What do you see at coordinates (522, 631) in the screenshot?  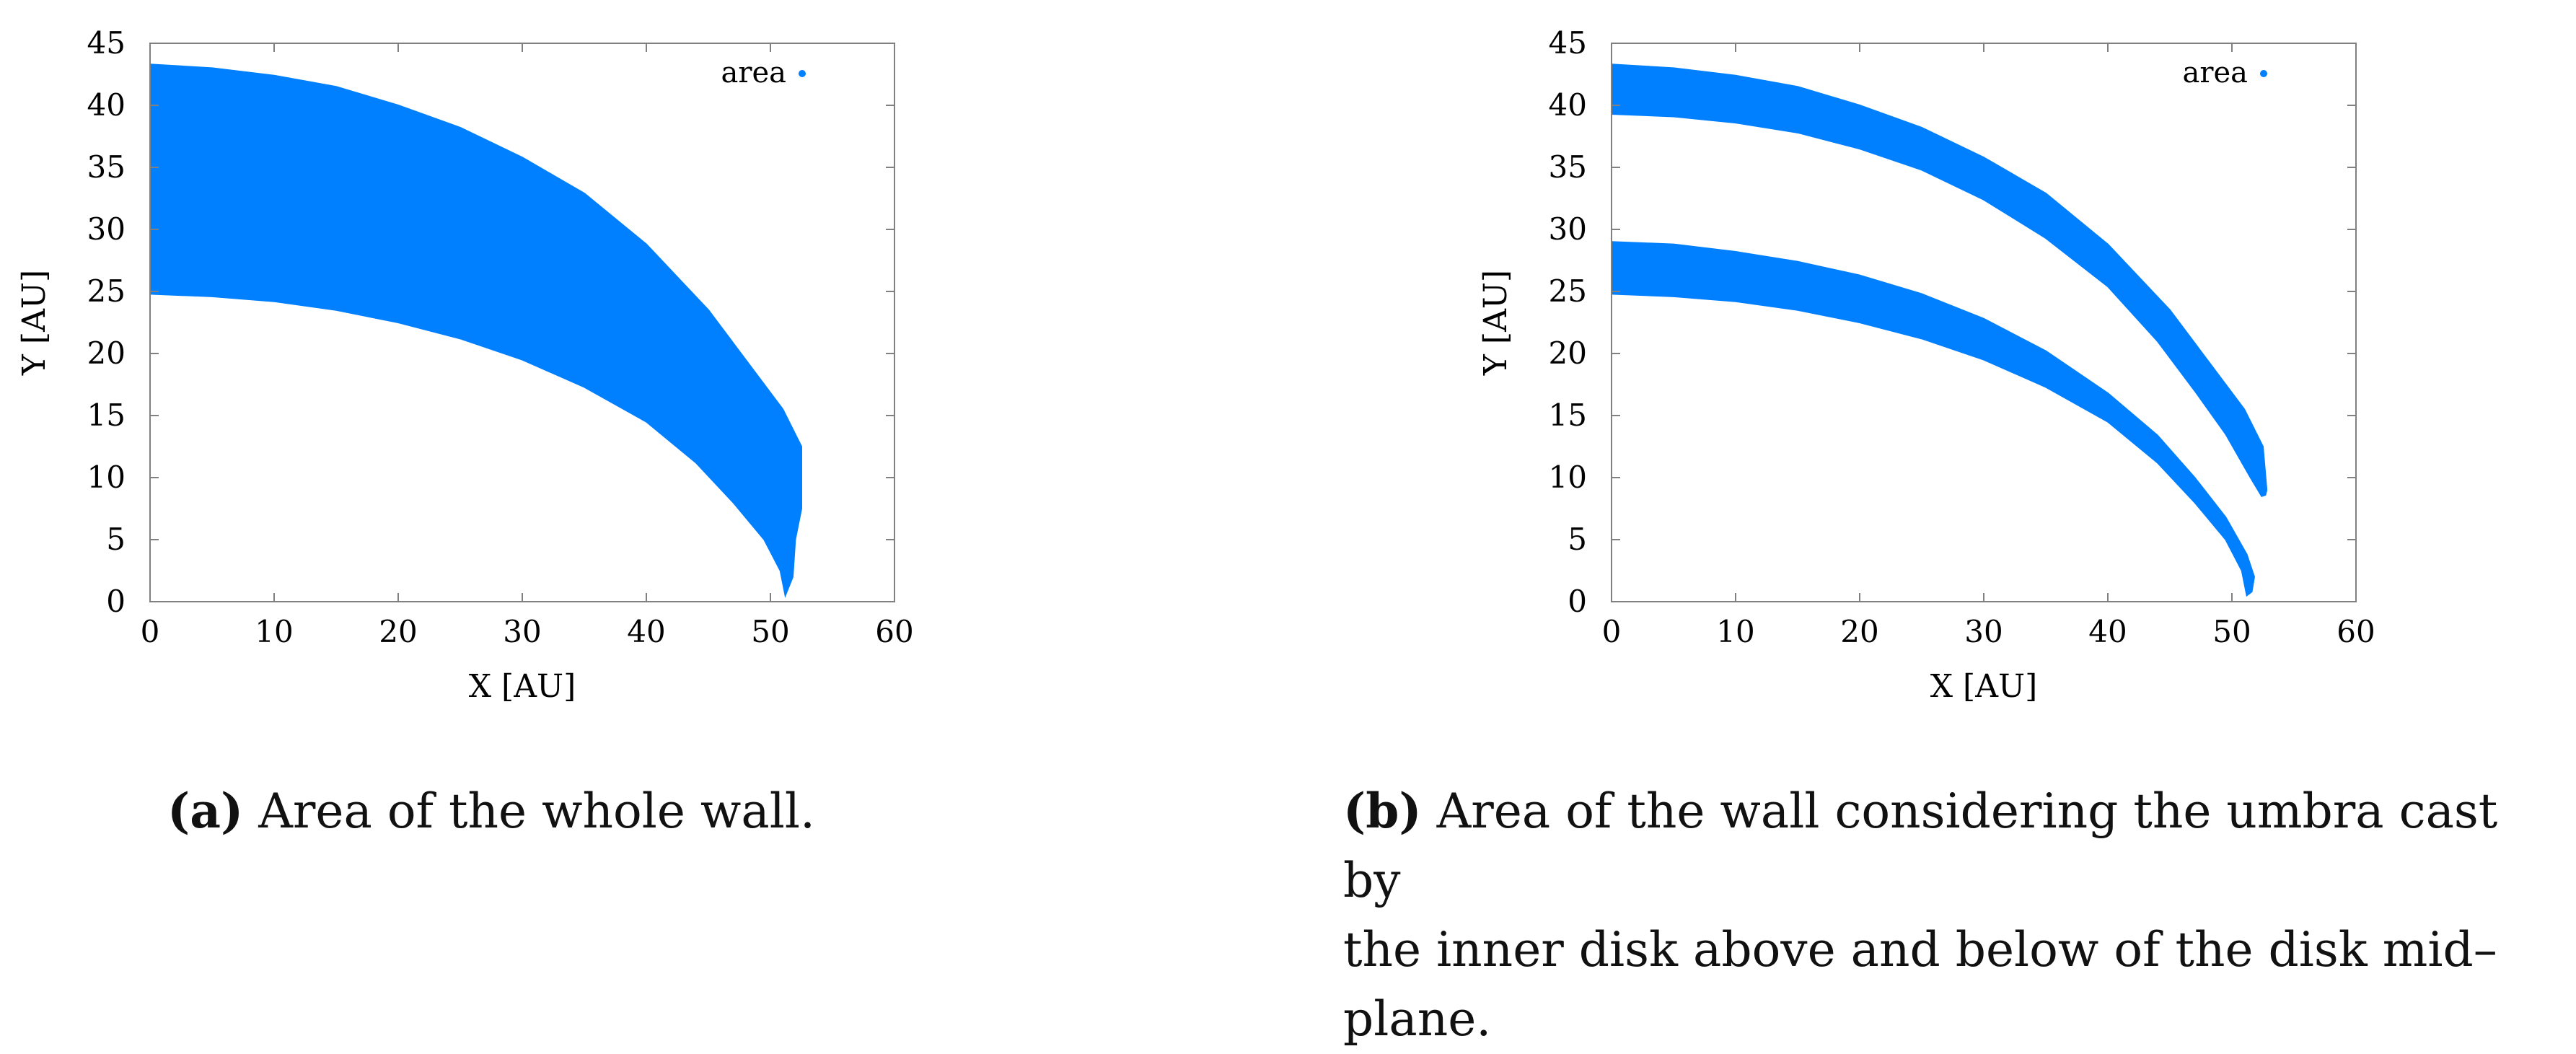 I see `panel-a-x-tick-label: 30` at bounding box center [522, 631].